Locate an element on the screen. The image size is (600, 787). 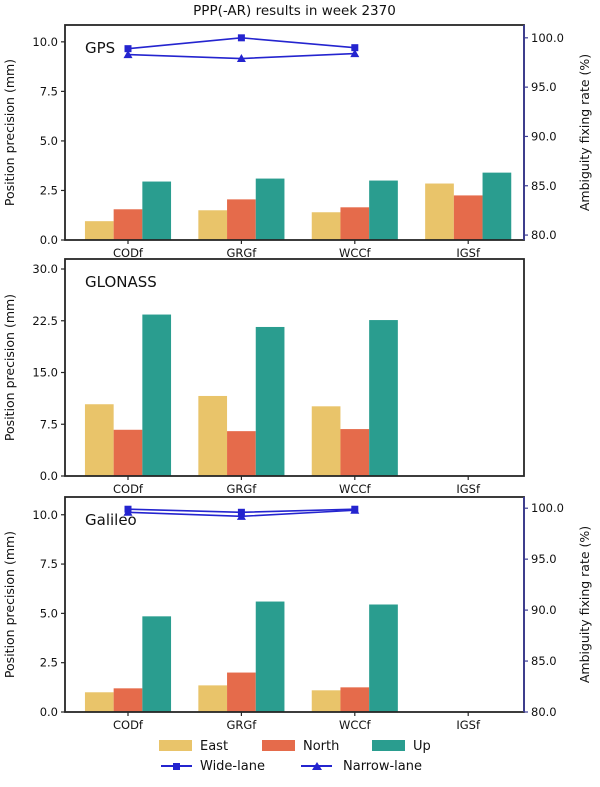
bar-gps-east-codf is located at coordinates (99, 230).